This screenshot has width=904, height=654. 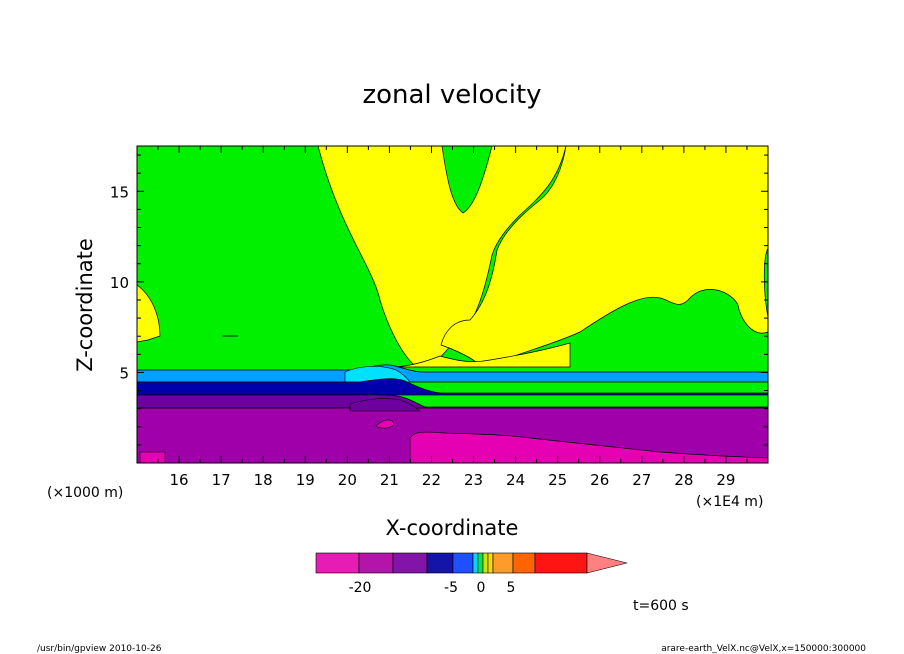 I want to click on x-tick-label: 27, so click(x=641, y=480).